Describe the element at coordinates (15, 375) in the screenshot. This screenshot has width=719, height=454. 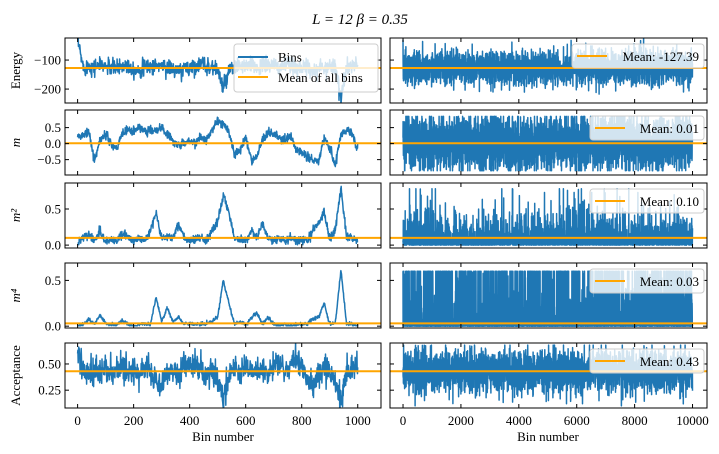
I see `y-axis-label: Acceptance` at that location.